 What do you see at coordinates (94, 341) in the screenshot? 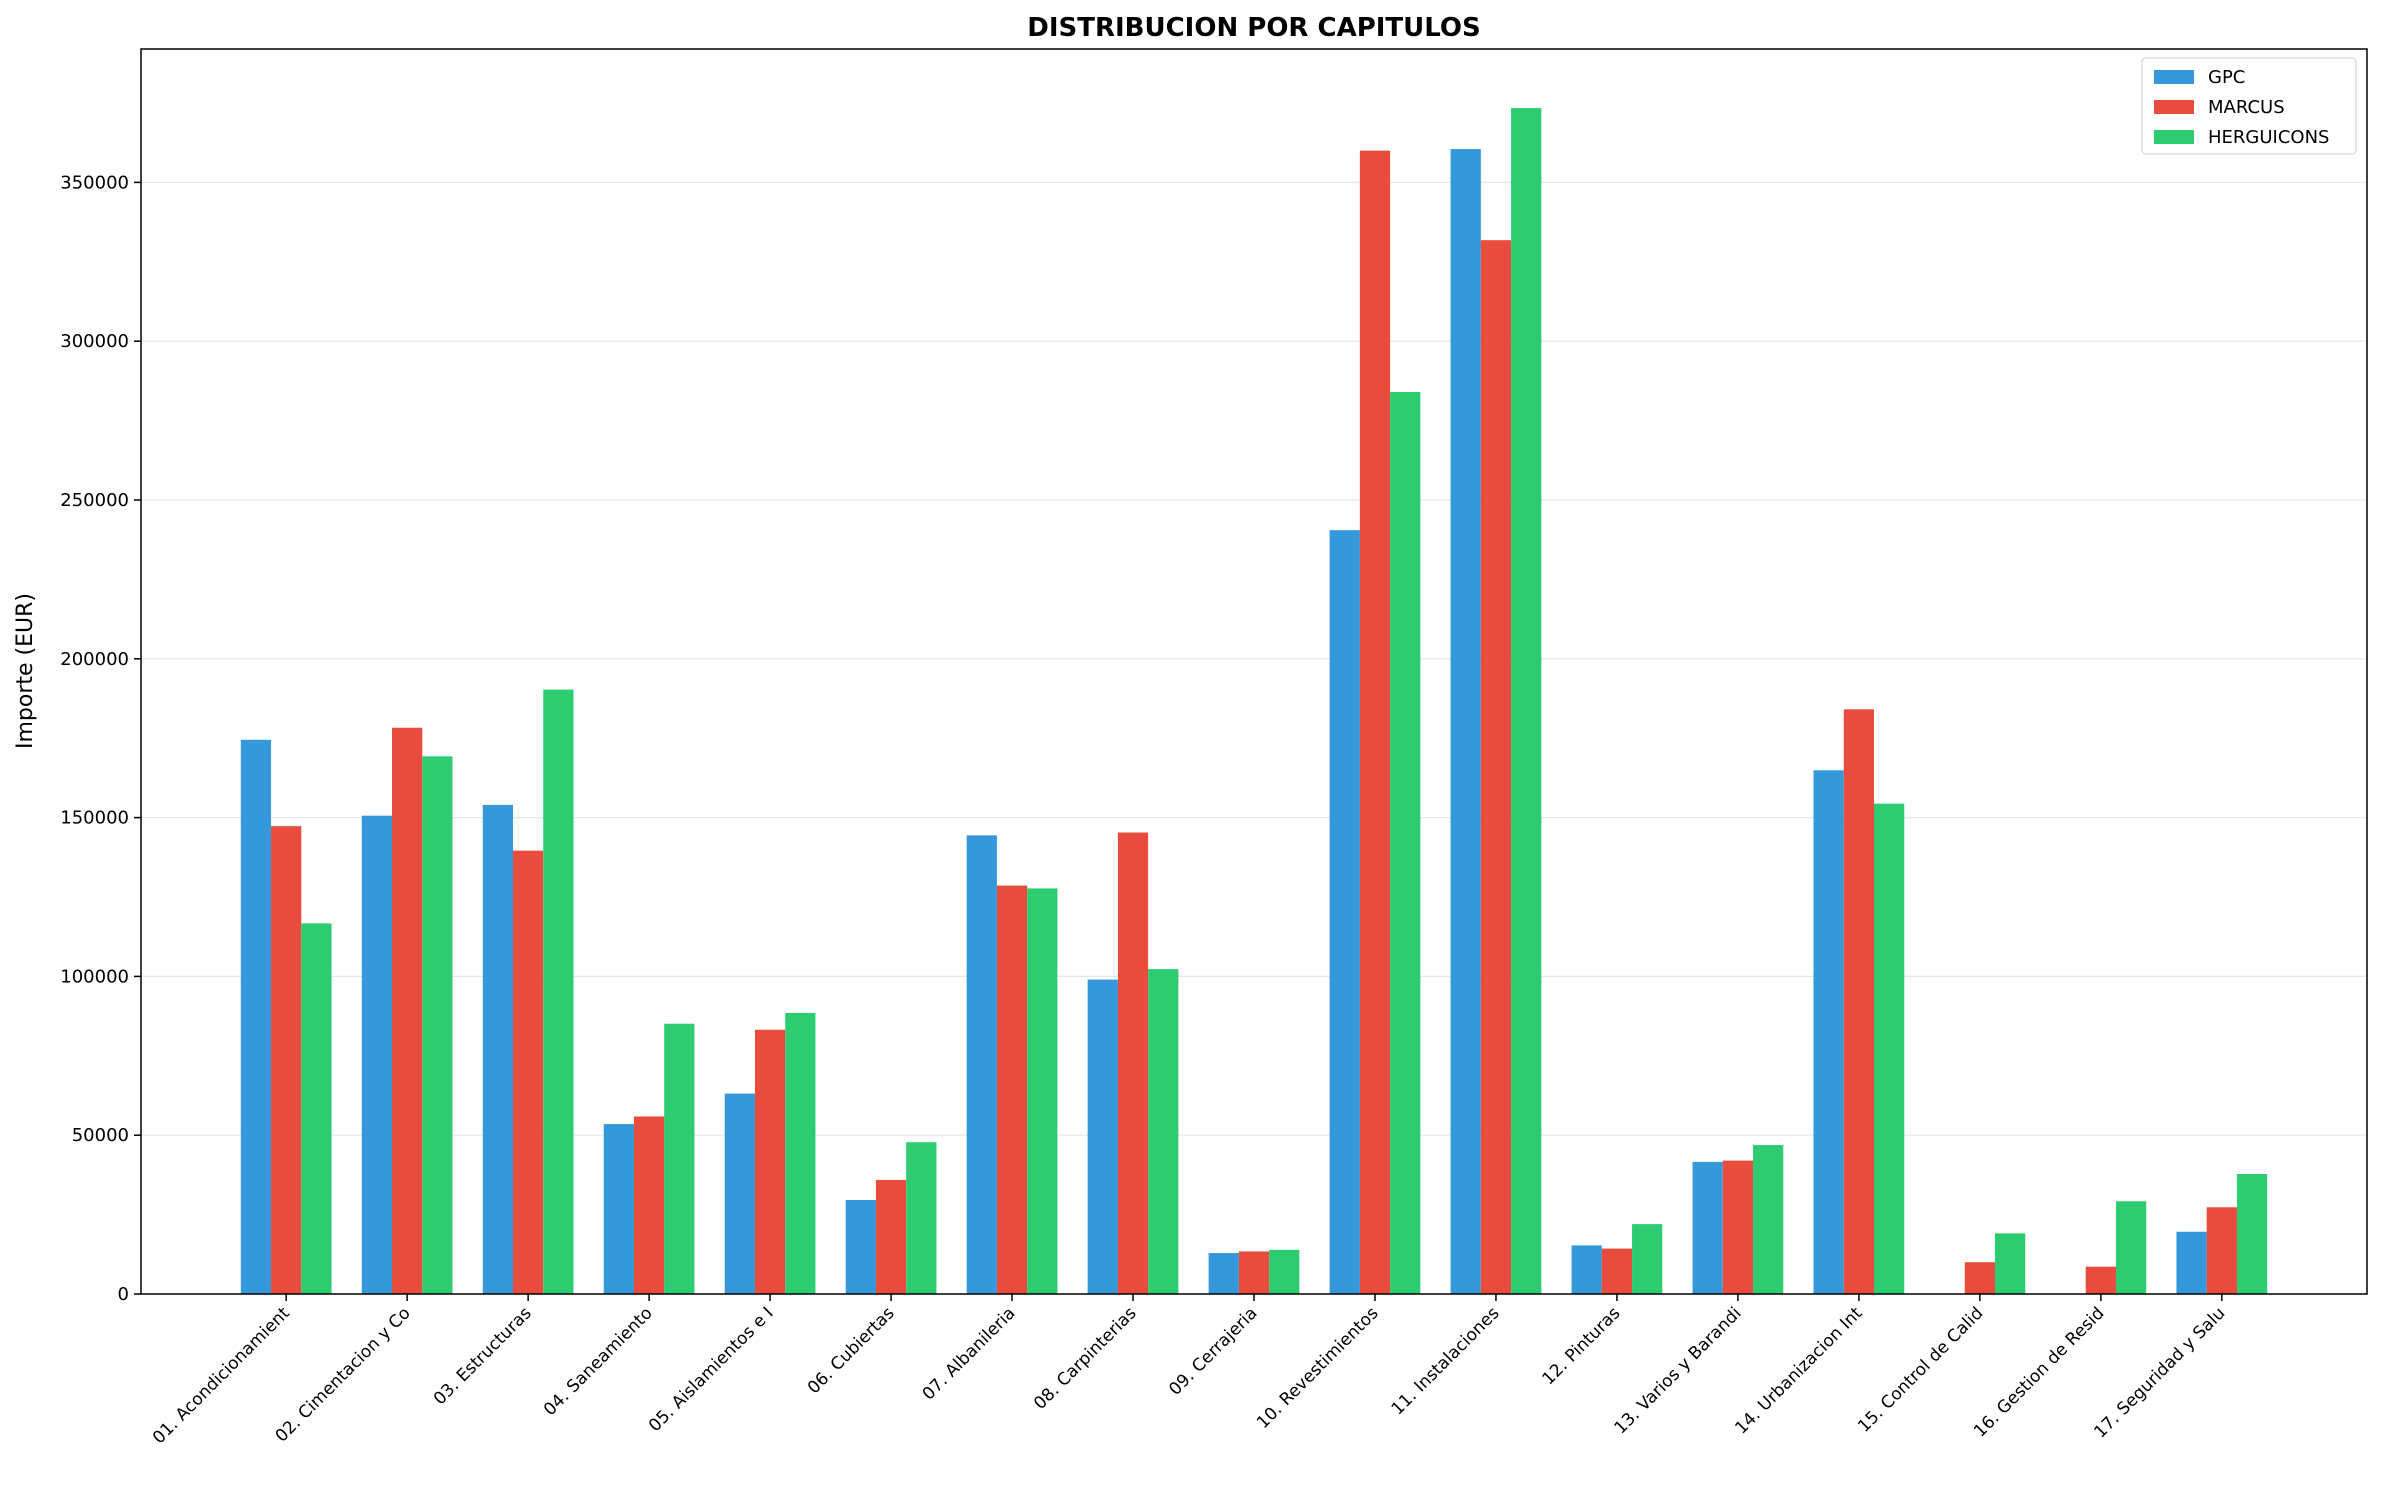
I see `y-tick-label: 300000` at bounding box center [94, 341].